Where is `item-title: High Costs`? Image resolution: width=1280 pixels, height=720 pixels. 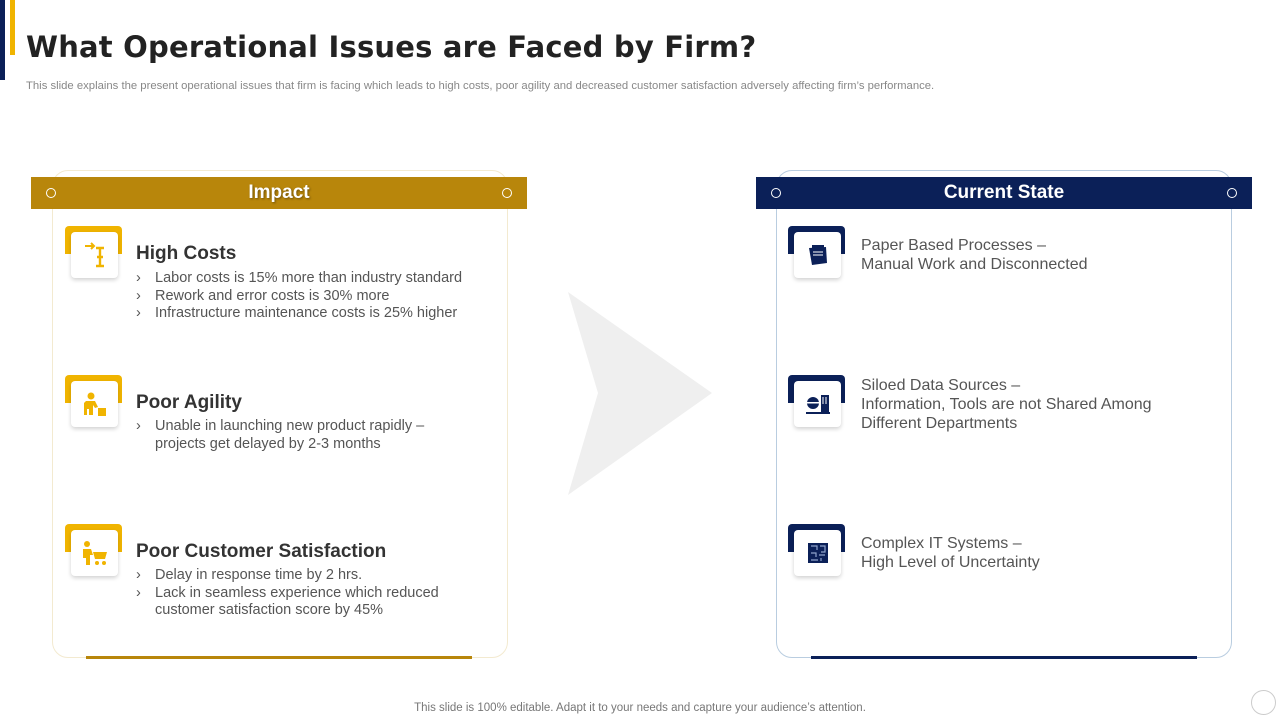
item-title: High Costs is located at coordinates (186, 253).